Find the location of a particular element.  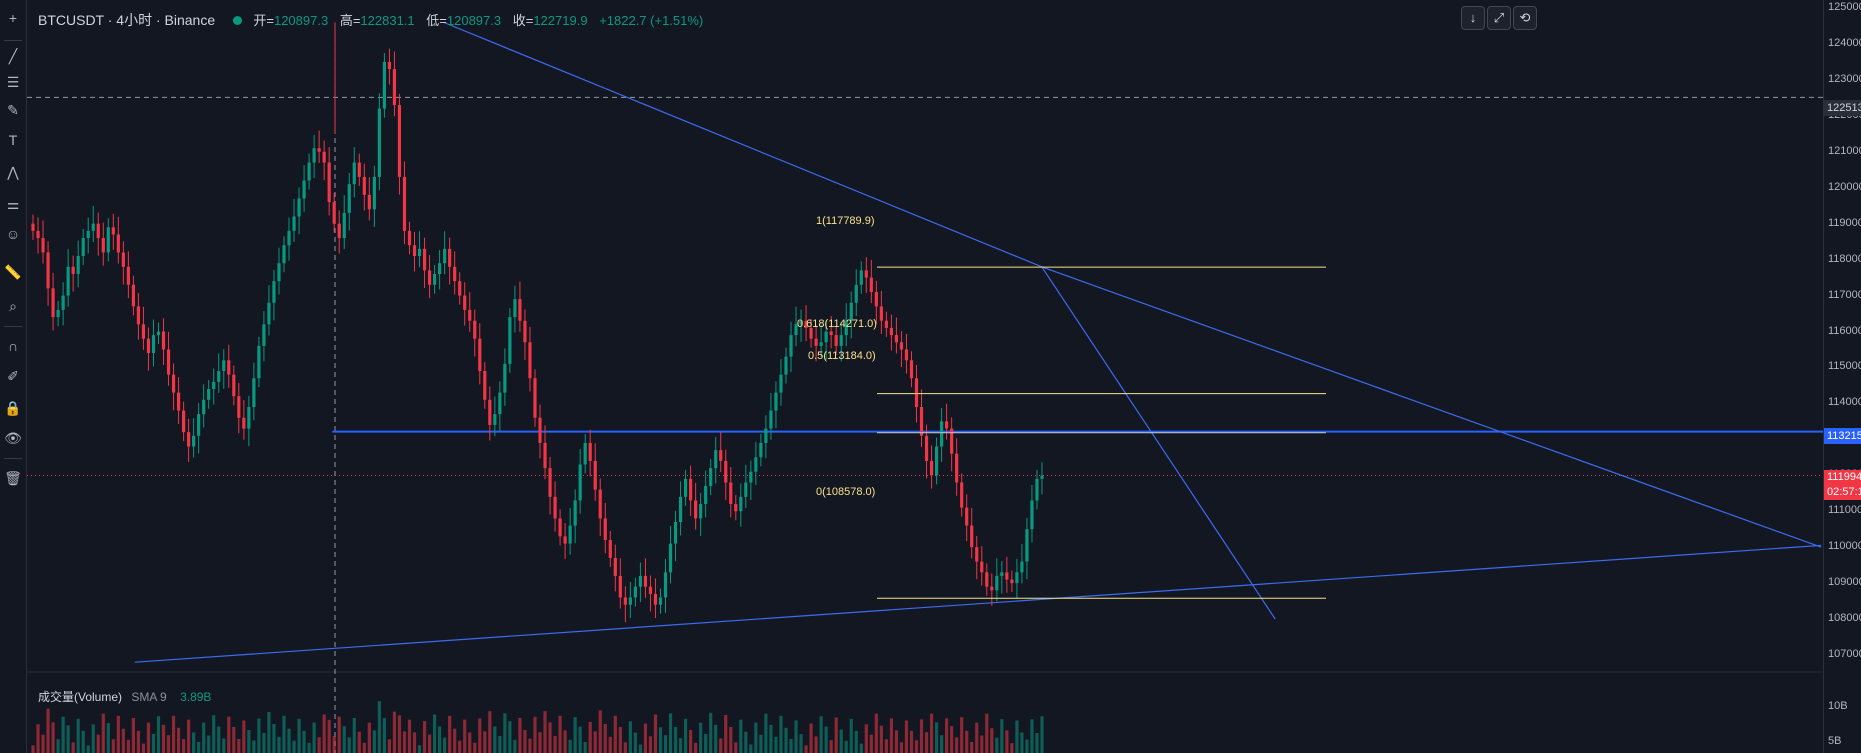

toolbar-divider is located at coordinates (13, 458).